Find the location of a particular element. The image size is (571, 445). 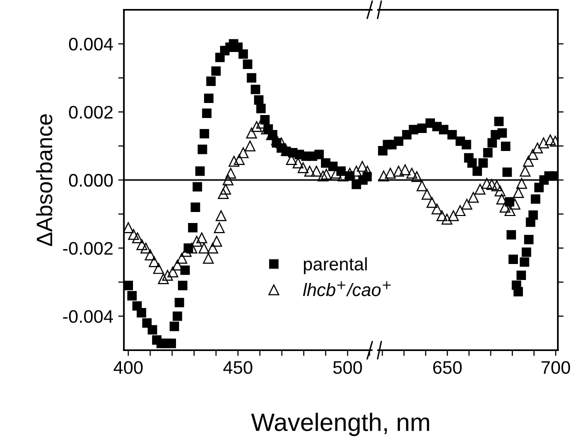

y-axis-title: ΔAbsorbance is located at coordinates (44, 180).